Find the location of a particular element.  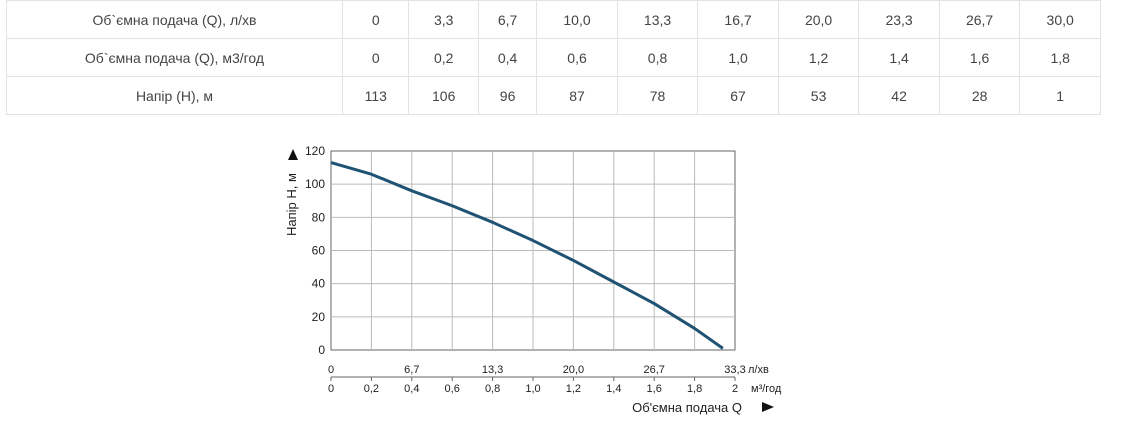

table-cell: 106 is located at coordinates (443, 95).